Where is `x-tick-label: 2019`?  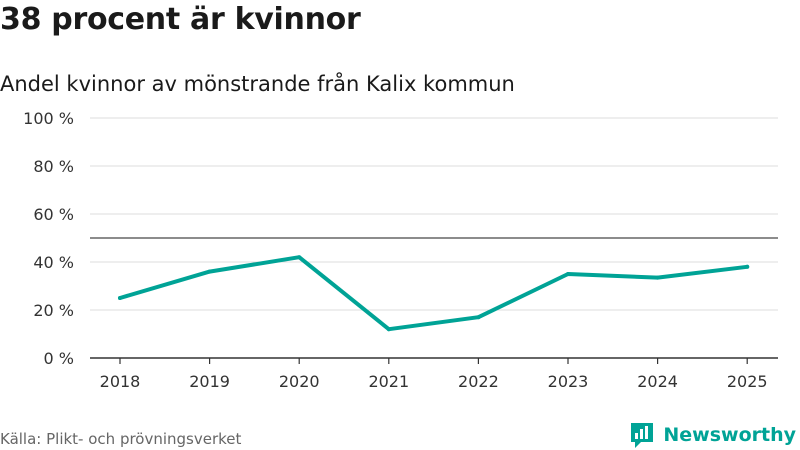 x-tick-label: 2019 is located at coordinates (209, 381).